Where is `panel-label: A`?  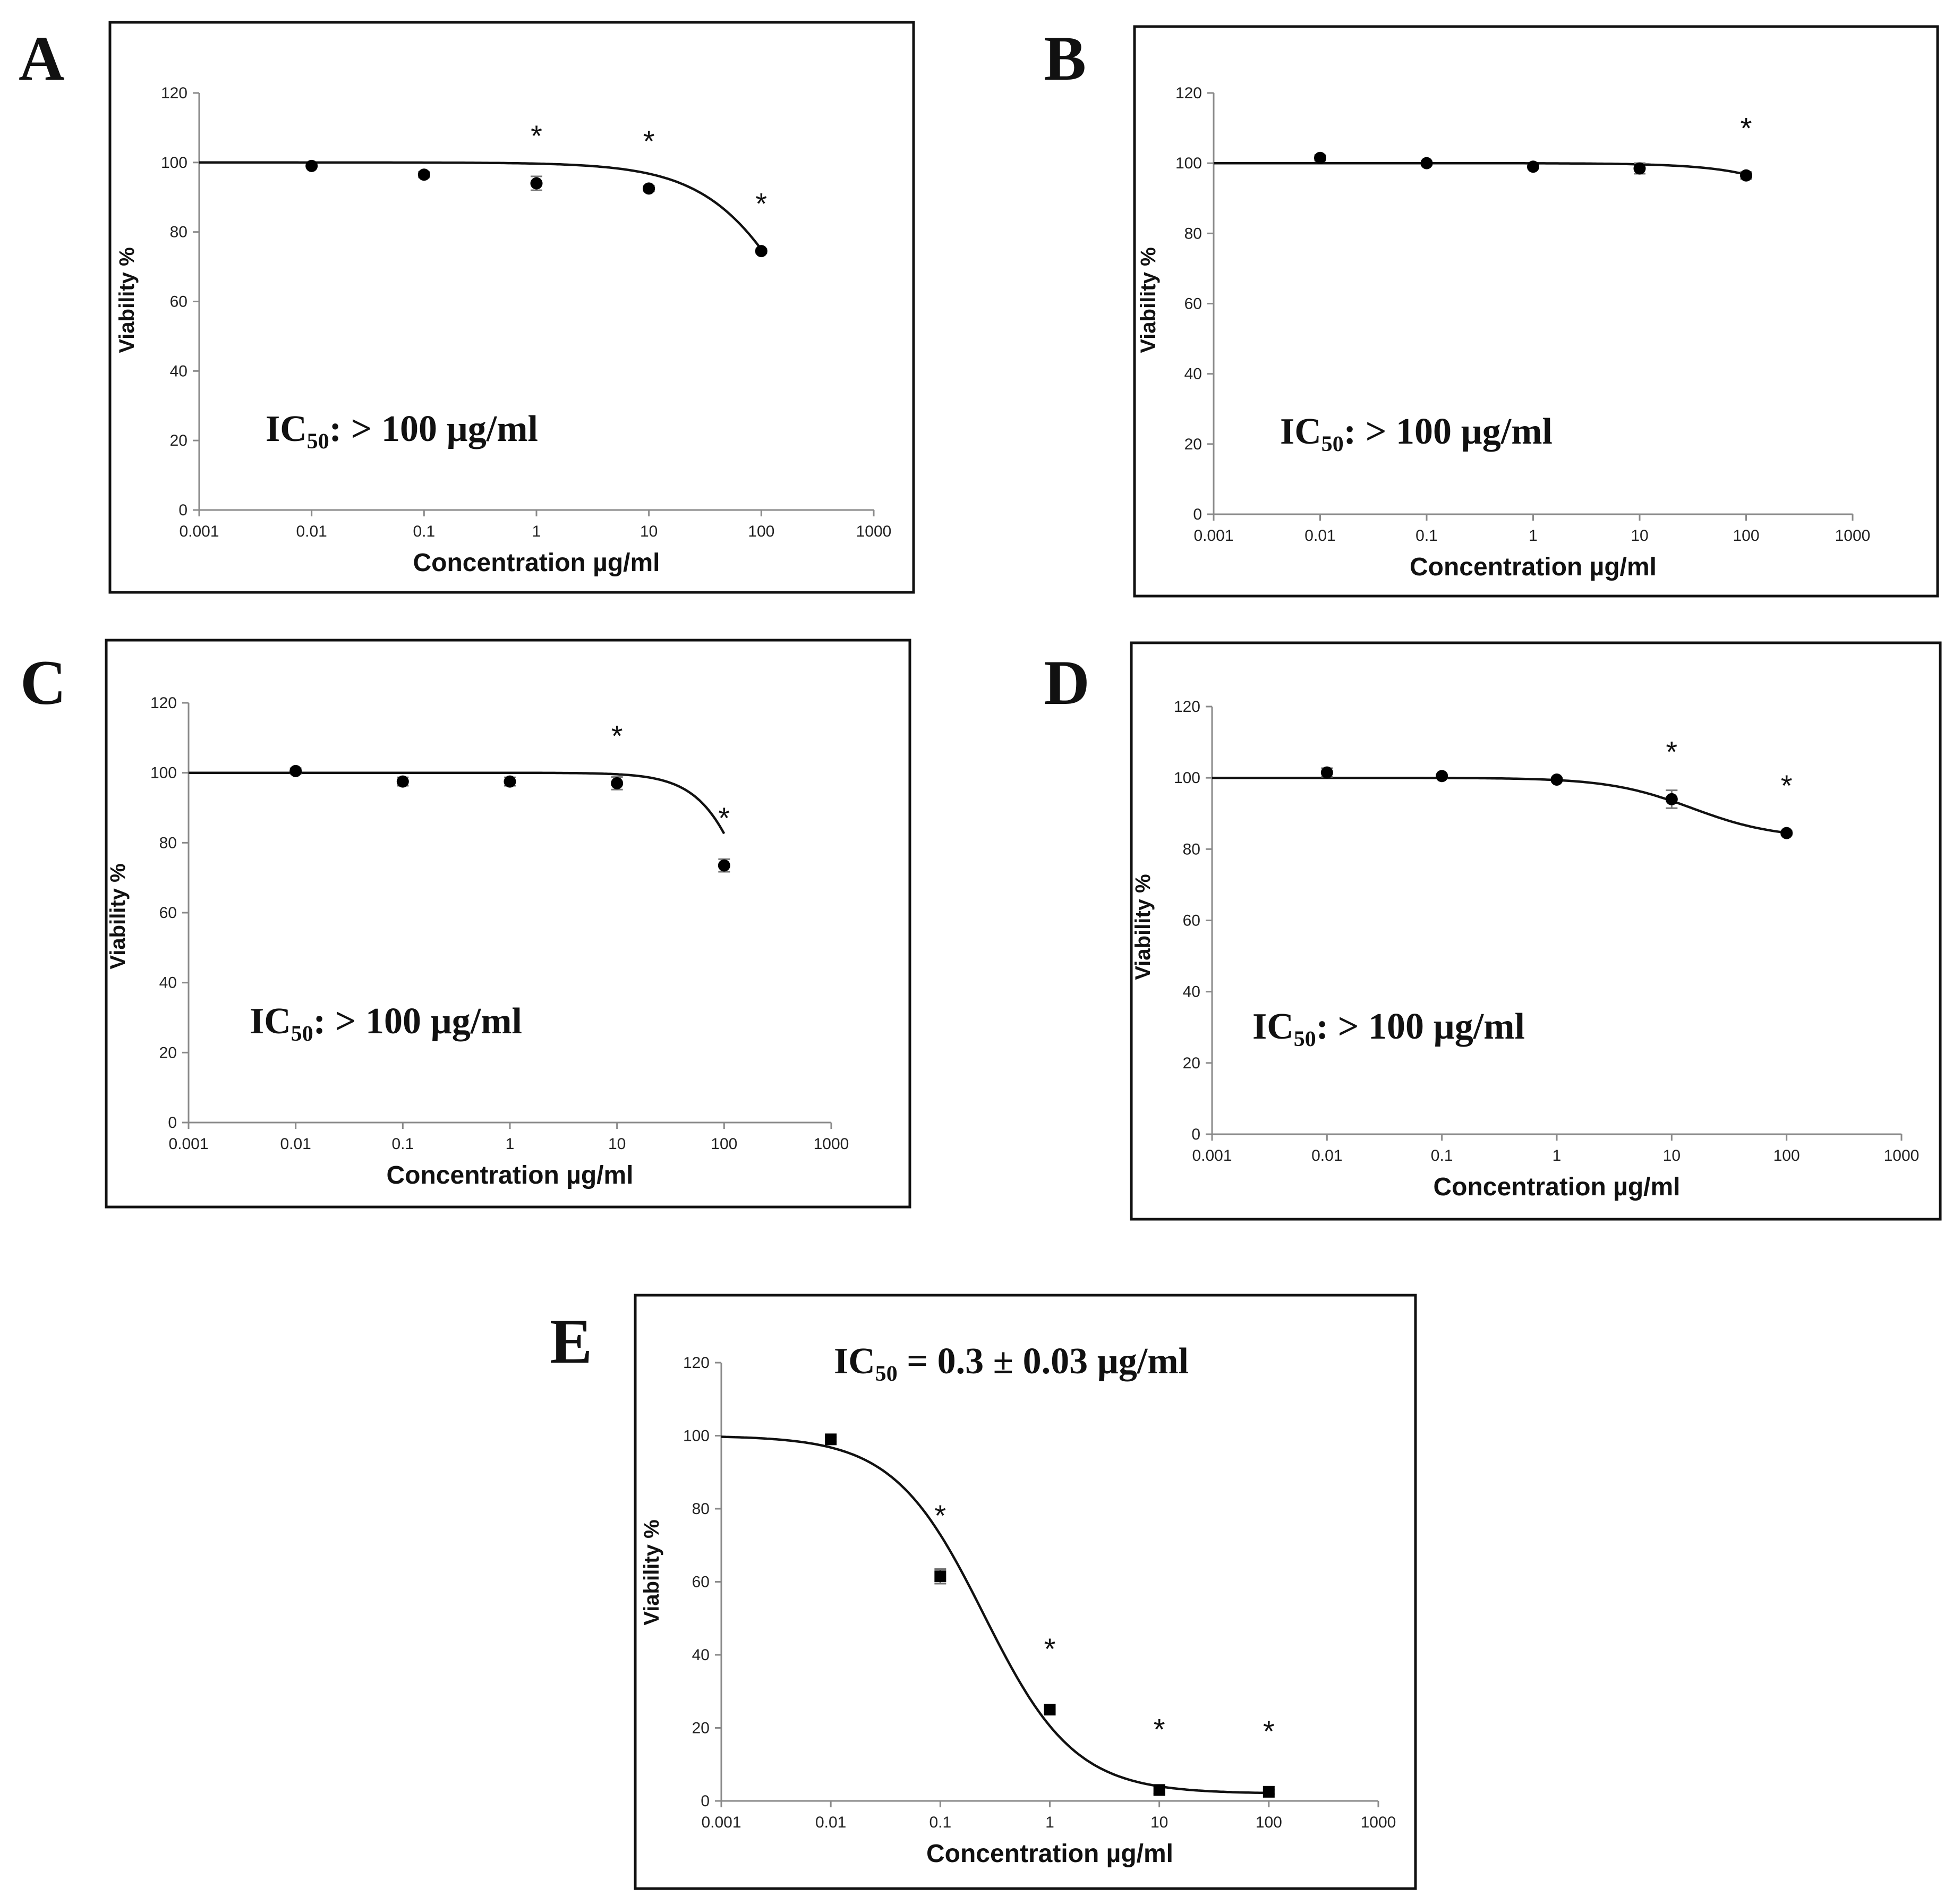
panel-label: A is located at coordinates (42, 58).